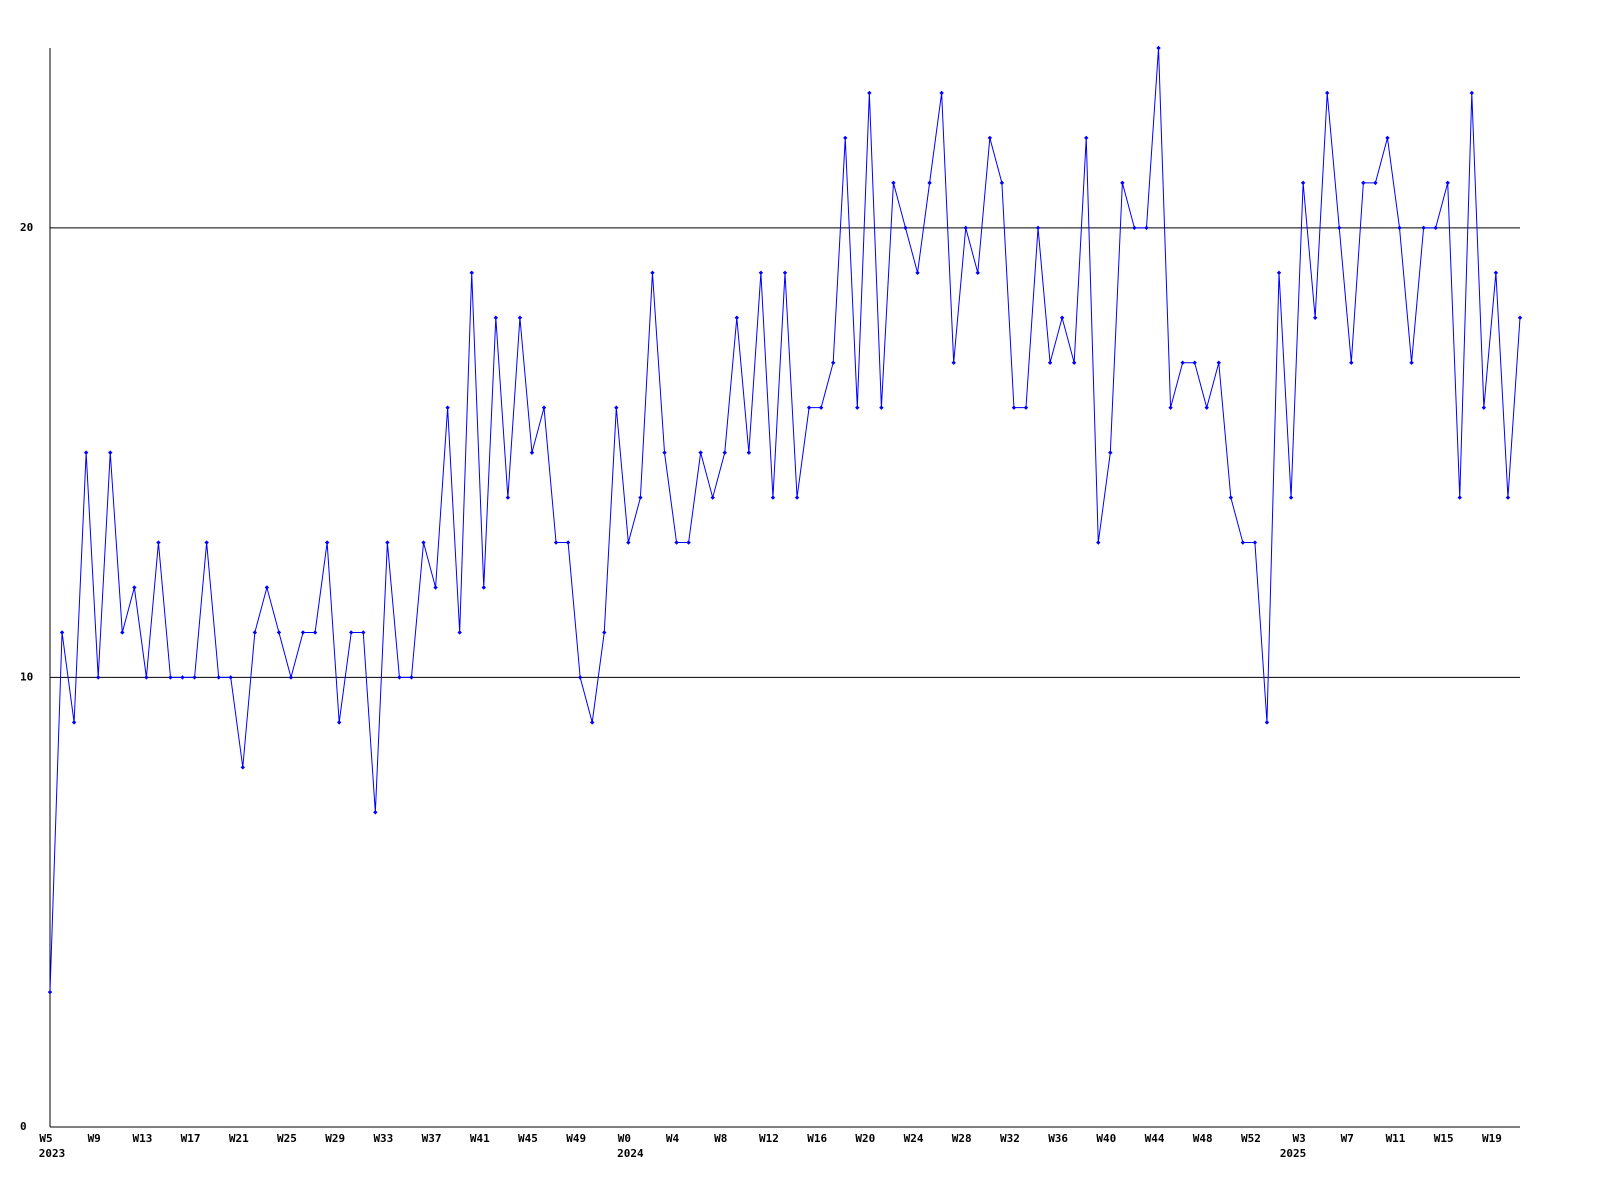 The height and width of the screenshot is (1200, 1600). What do you see at coordinates (383, 1138) in the screenshot?
I see `x-tick-label: W33` at bounding box center [383, 1138].